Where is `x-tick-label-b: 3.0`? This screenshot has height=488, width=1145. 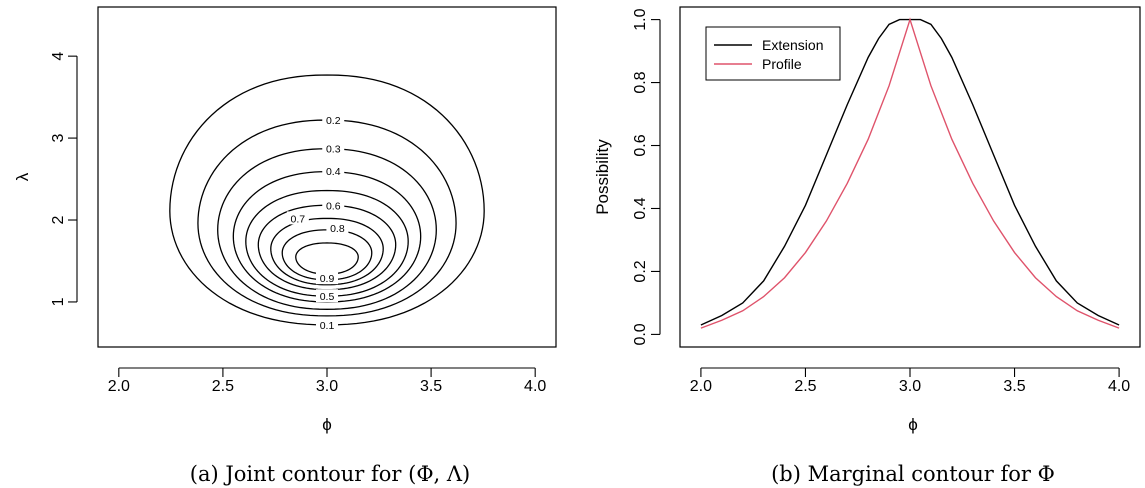 x-tick-label-b: 3.0 is located at coordinates (910, 386).